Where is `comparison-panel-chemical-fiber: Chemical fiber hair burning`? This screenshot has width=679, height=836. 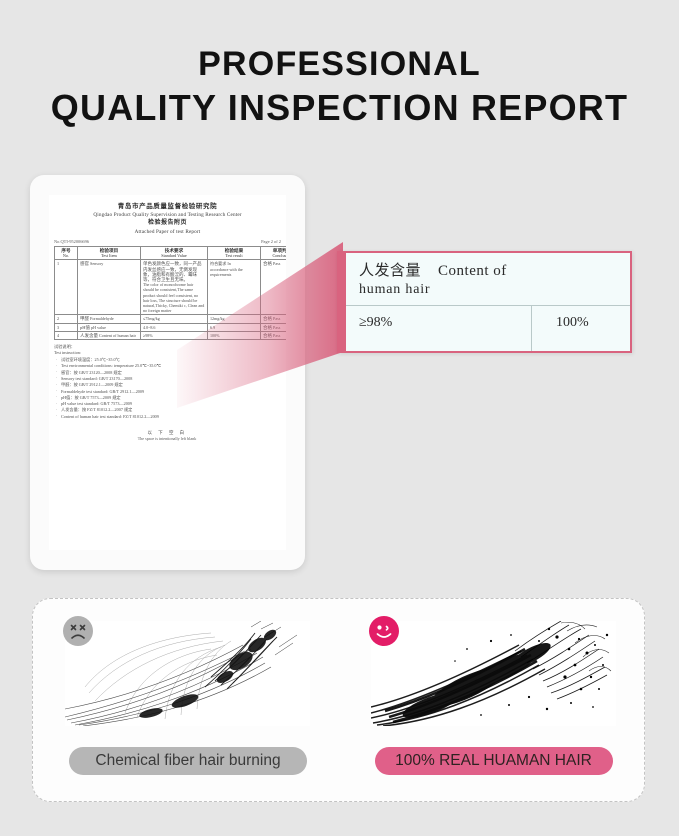
comparison-panel-chemical-fiber: Chemical fiber hair burning is located at coordinates (186, 700).